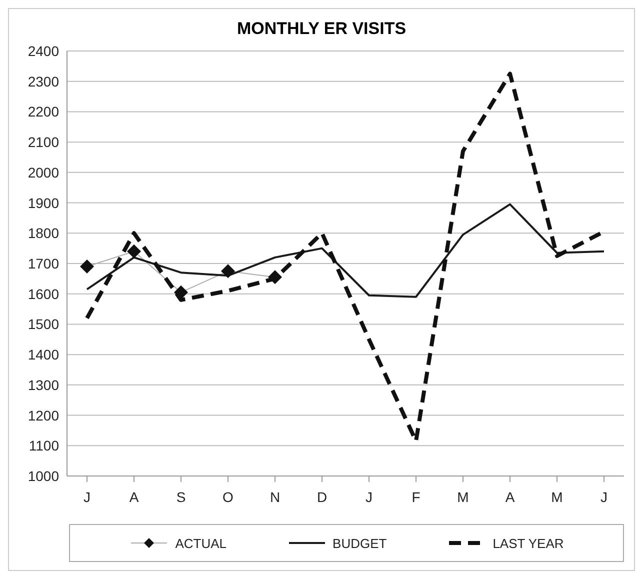  Describe the element at coordinates (44, 50) in the screenshot. I see `y-tick-label: 2400` at that location.